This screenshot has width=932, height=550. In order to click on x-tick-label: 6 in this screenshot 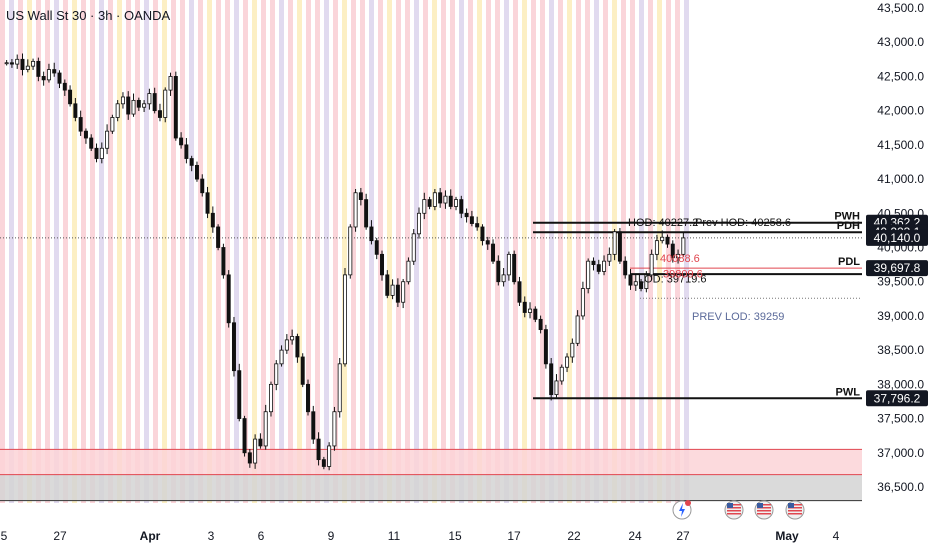, I will do `click(261, 536)`.